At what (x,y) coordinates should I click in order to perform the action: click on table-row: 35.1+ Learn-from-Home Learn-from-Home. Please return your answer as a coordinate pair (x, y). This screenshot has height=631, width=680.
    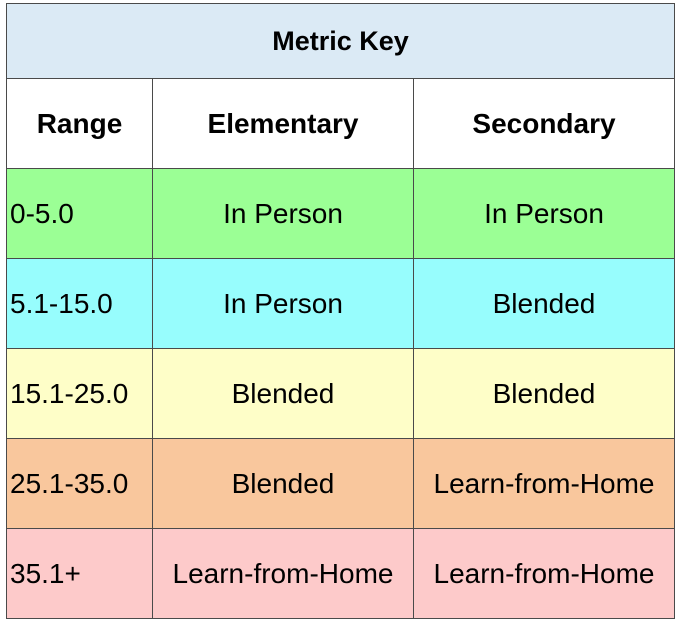
    Looking at the image, I should click on (340, 573).